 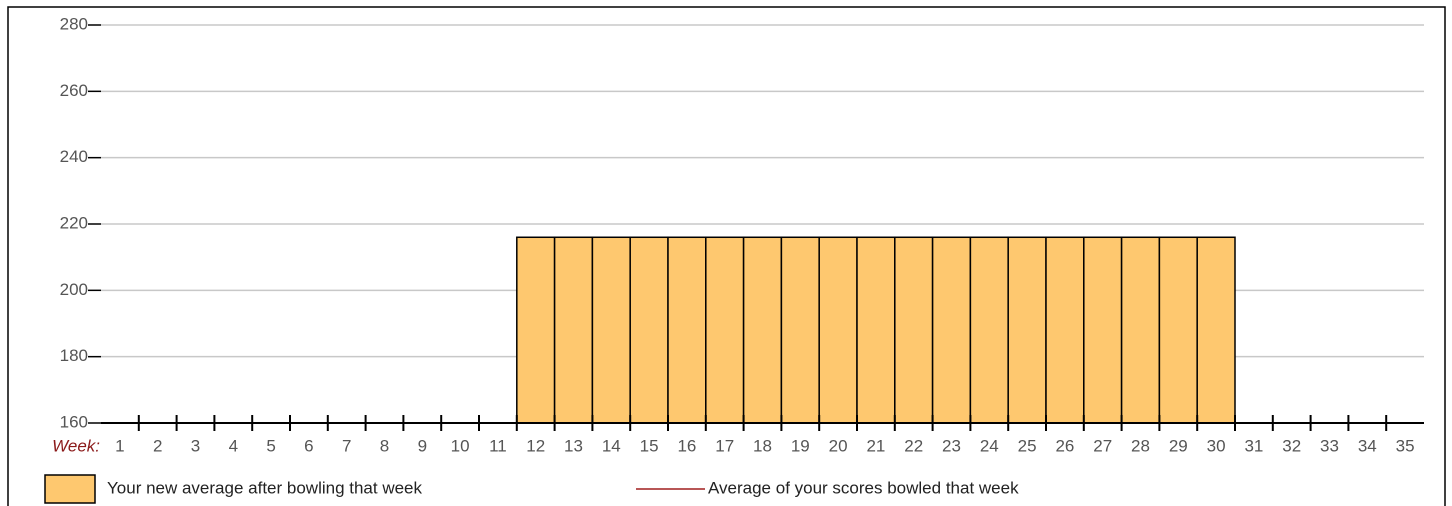 I want to click on x-tick-label: 26, so click(x=1064, y=445).